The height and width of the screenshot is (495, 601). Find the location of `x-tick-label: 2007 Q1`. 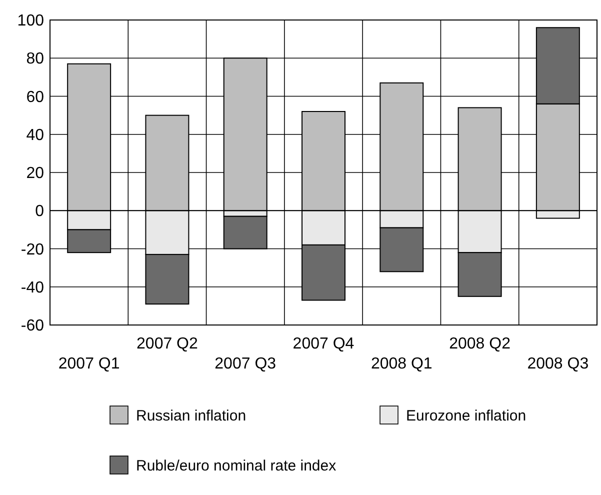

x-tick-label: 2007 Q1 is located at coordinates (89, 364).